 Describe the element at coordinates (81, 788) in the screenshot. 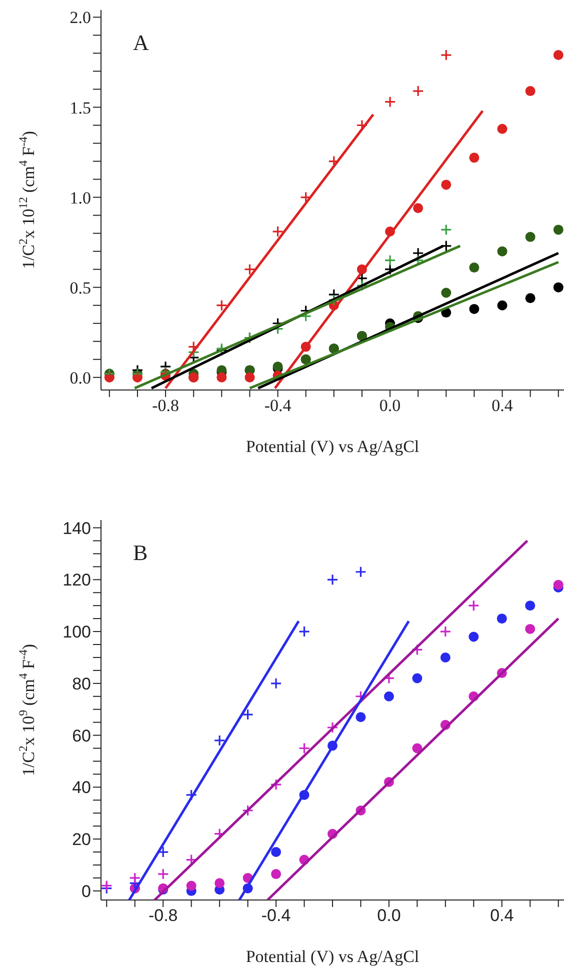

I see `y-tick-label: 40` at that location.